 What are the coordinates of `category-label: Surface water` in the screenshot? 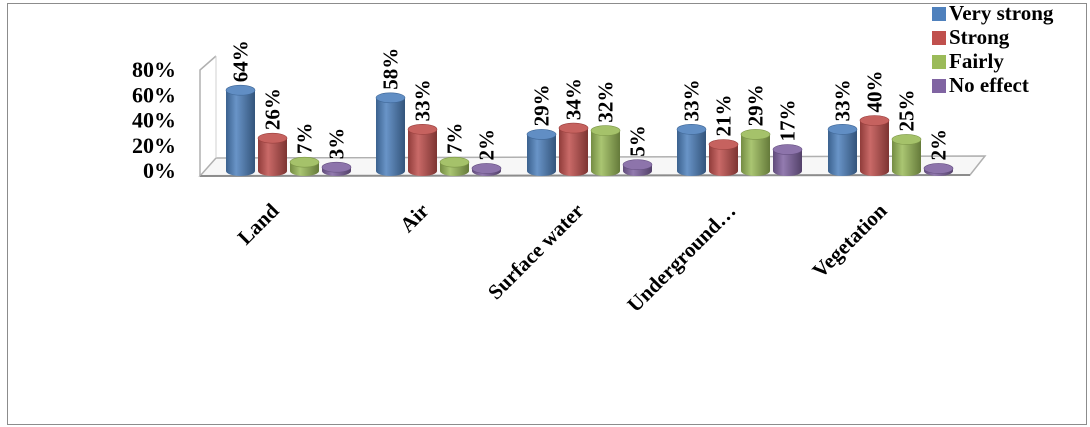 It's located at (536, 252).